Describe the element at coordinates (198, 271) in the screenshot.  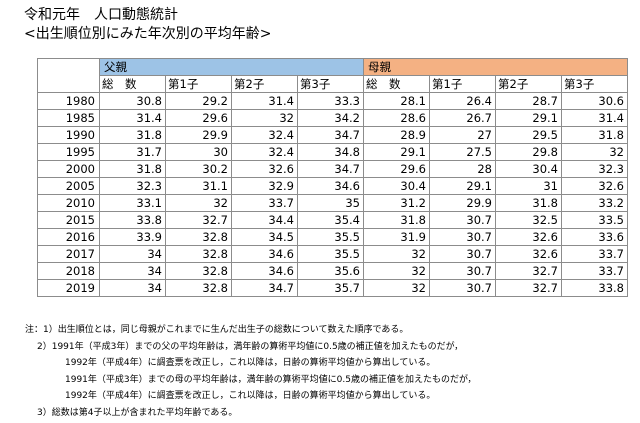
I see `father-value-cell: 32.8` at that location.